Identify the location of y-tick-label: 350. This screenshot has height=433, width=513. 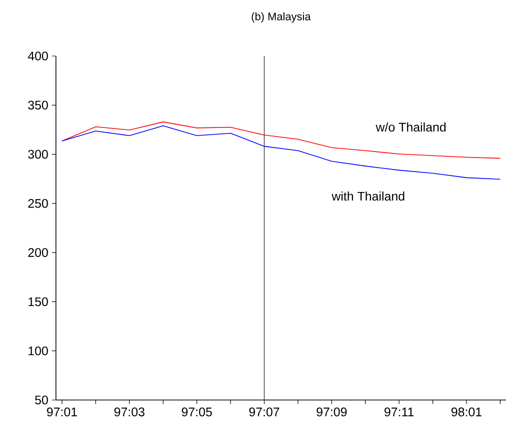
(38, 105).